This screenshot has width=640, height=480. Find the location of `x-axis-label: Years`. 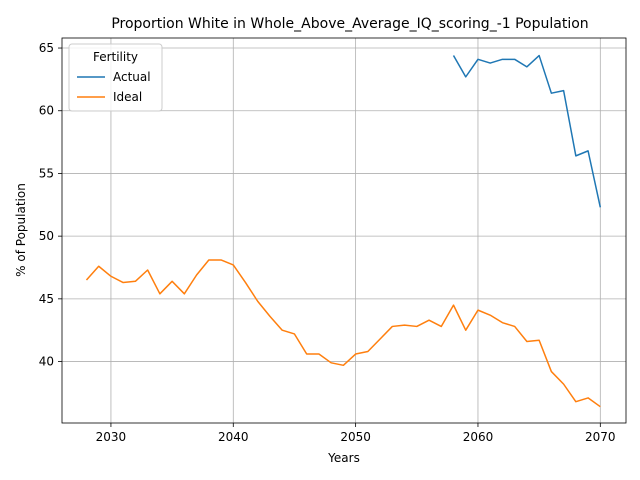

x-axis-label: Years is located at coordinates (343, 458).